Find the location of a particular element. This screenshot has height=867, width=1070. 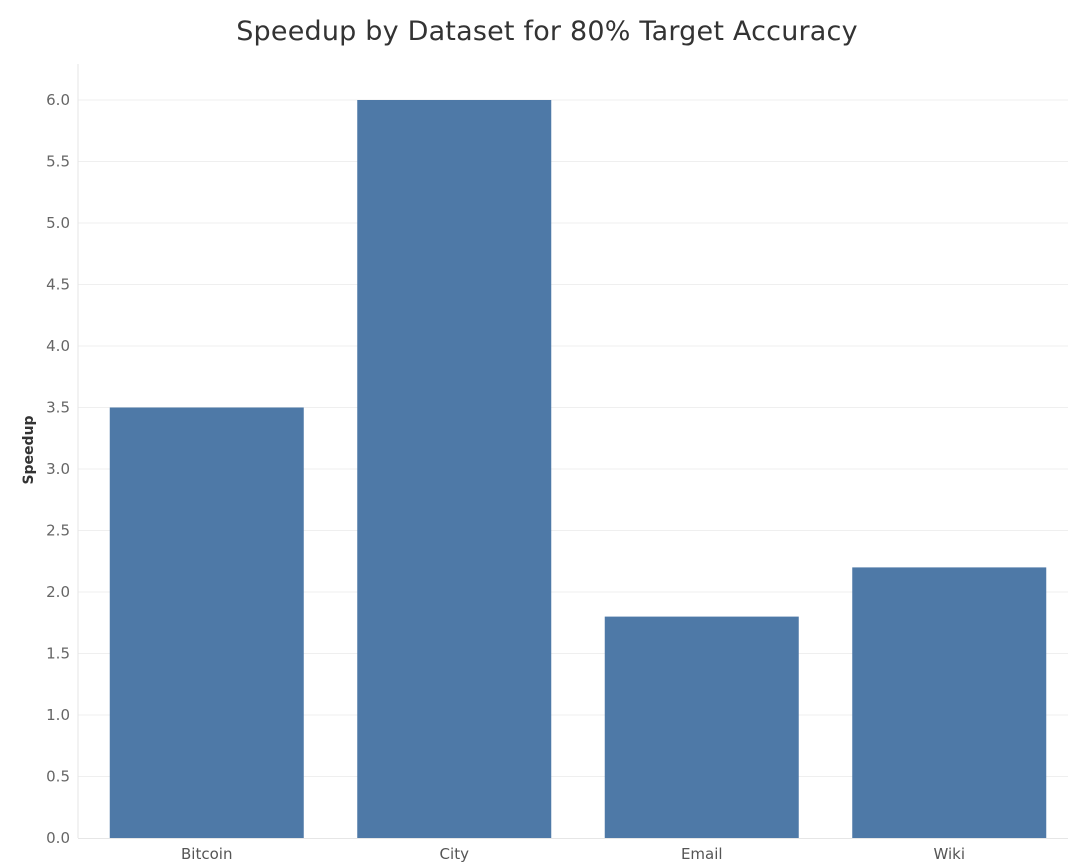

bar-email is located at coordinates (701, 727).